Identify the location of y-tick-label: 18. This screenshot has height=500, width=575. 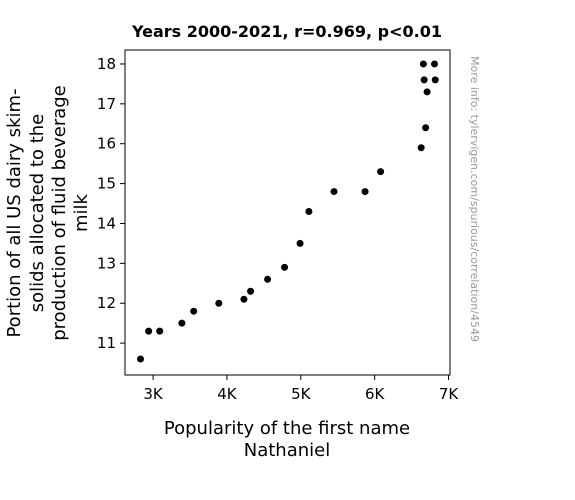
(106, 64).